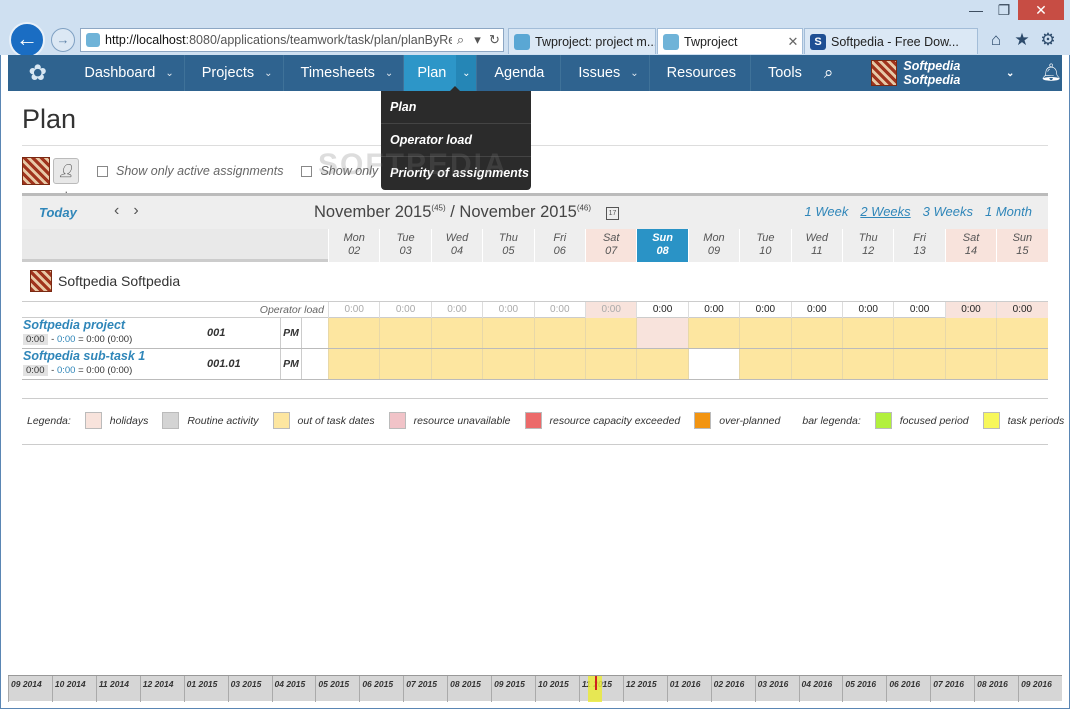 The image size is (1070, 709). What do you see at coordinates (205, 689) in the screenshot?
I see `timeline-month: 01 2015` at bounding box center [205, 689].